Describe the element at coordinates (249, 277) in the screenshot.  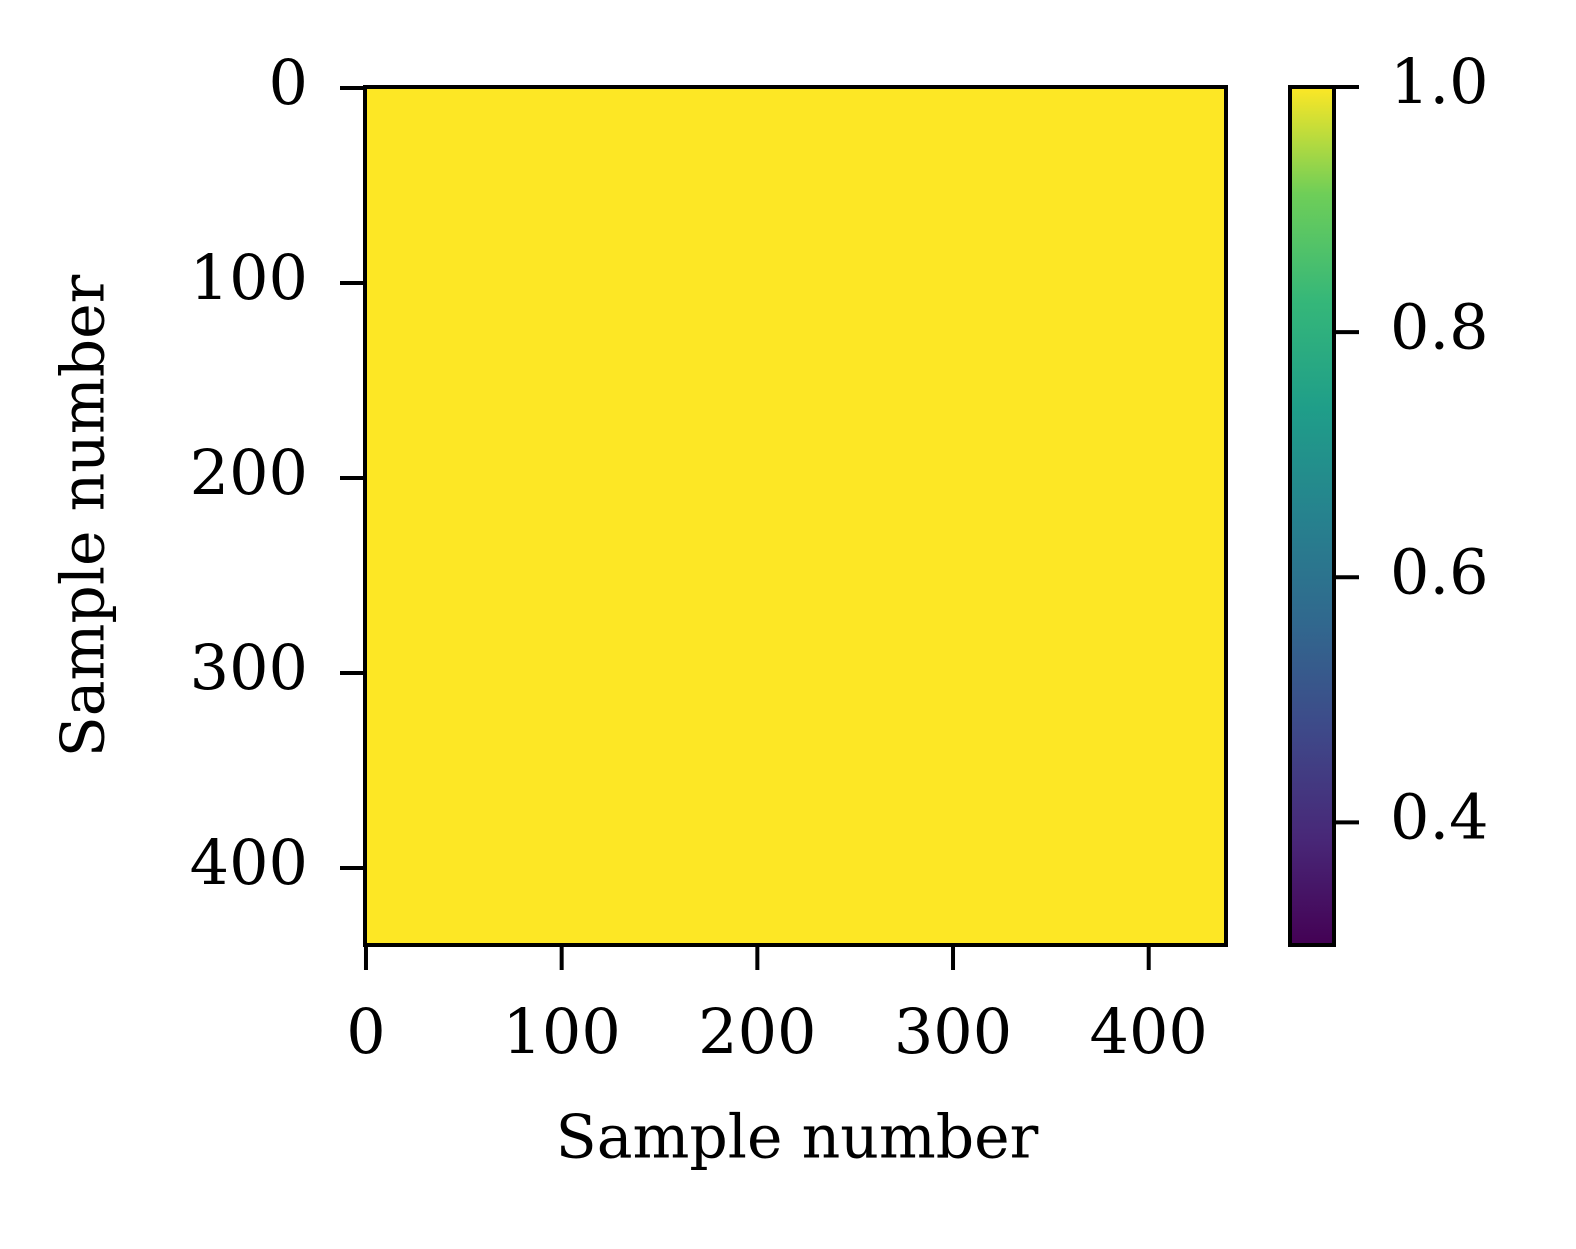
I see `y-tick-label: 100` at that location.